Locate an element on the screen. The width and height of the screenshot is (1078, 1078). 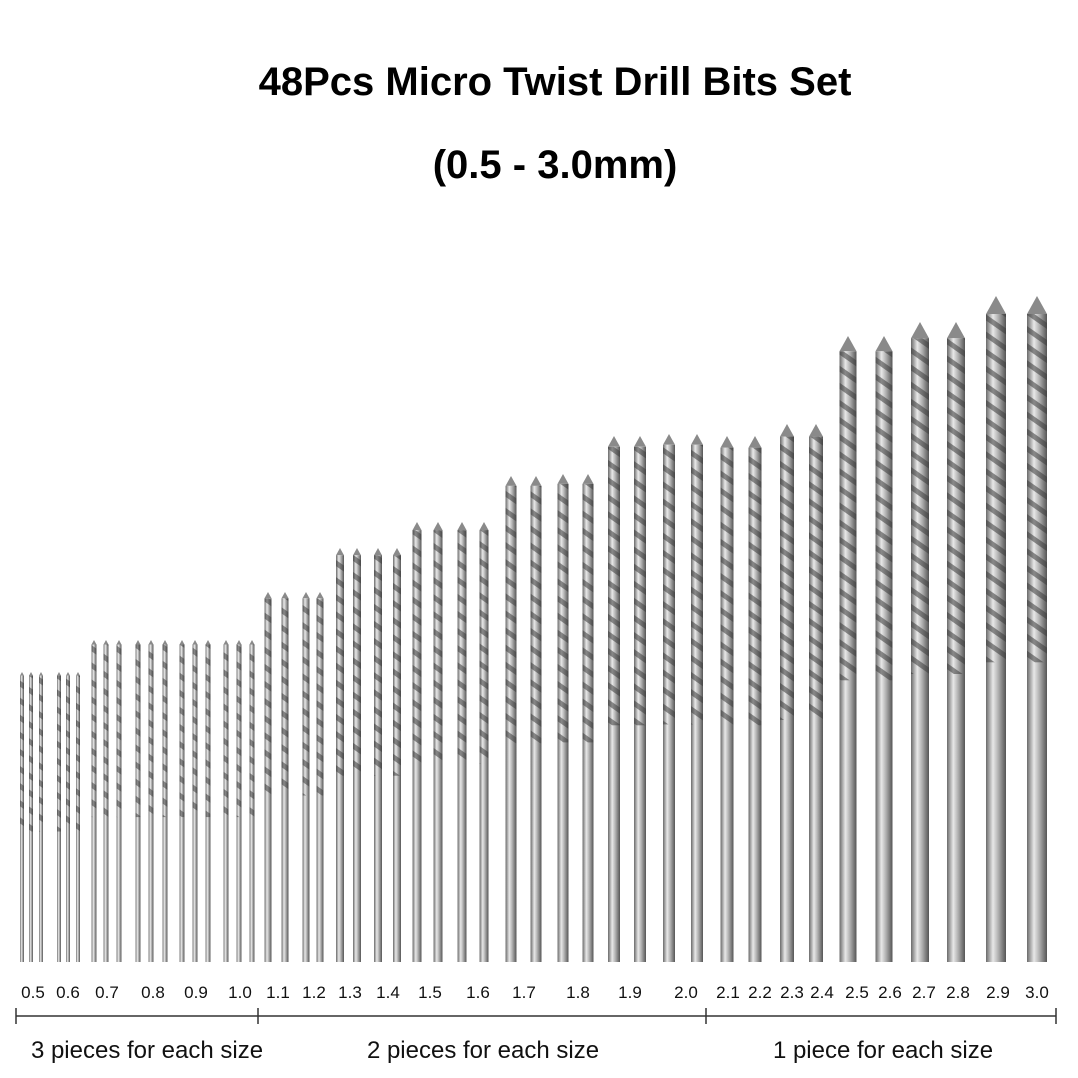
brackets is located at coordinates (536, 1016).